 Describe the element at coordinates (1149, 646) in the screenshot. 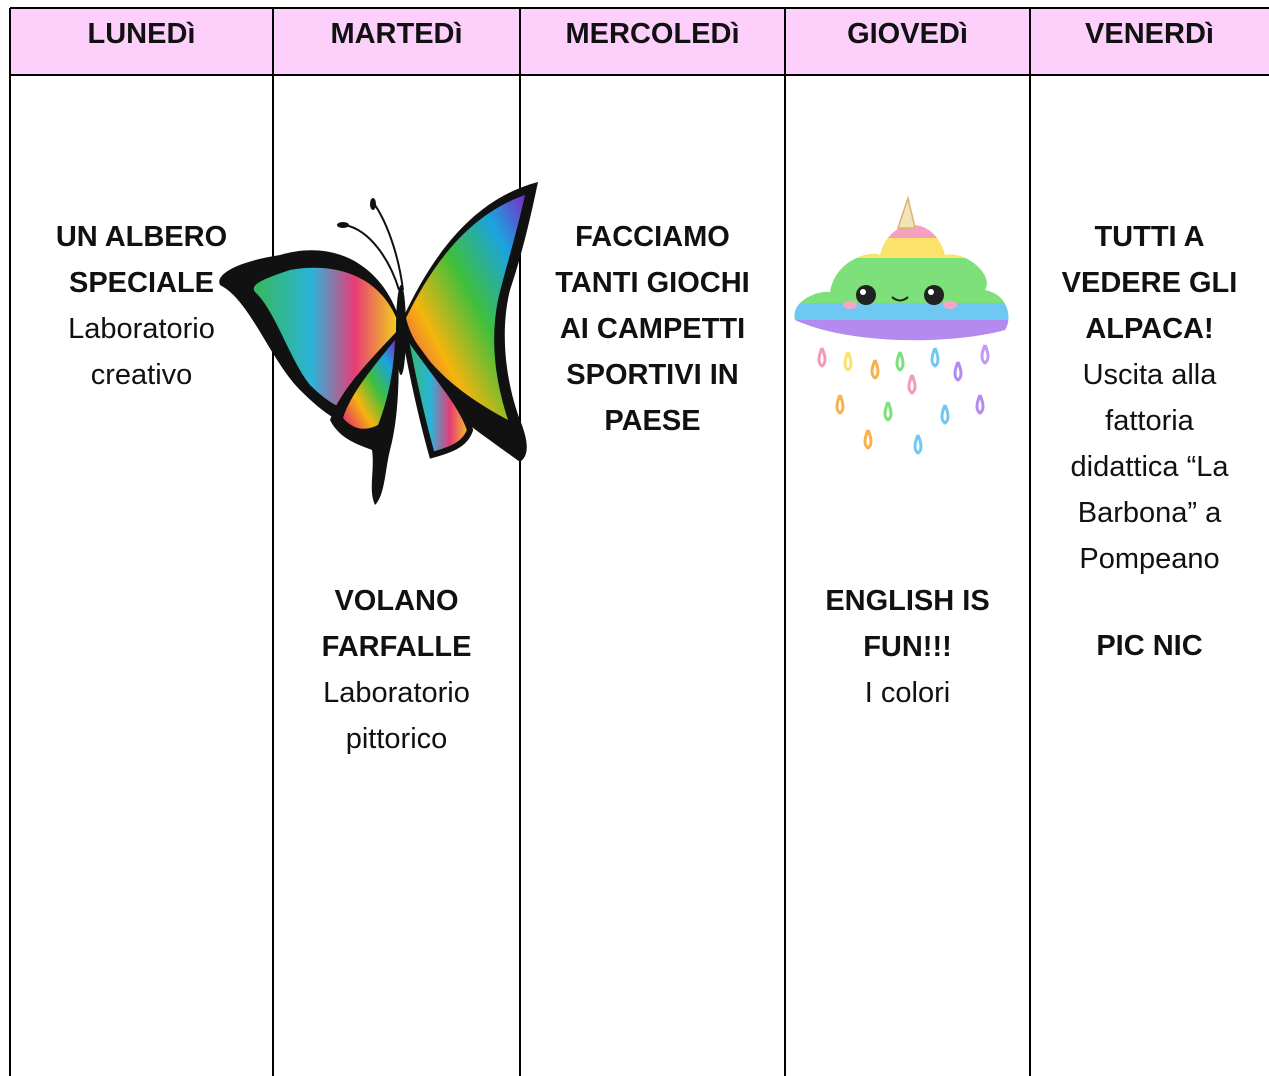

I see `activity-title: PIC NIC` at that location.